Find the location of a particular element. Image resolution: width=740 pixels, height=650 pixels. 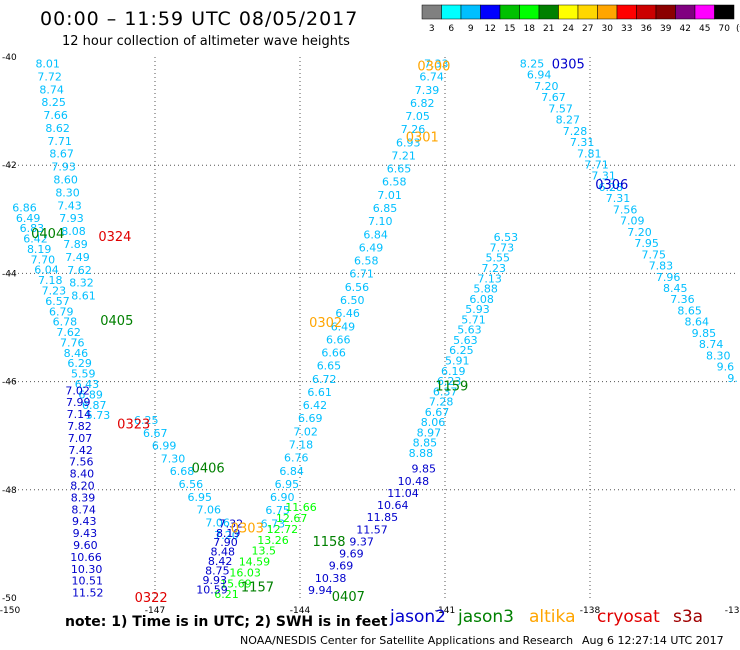

swh-point: 7.13 is located at coordinates (489, 278).